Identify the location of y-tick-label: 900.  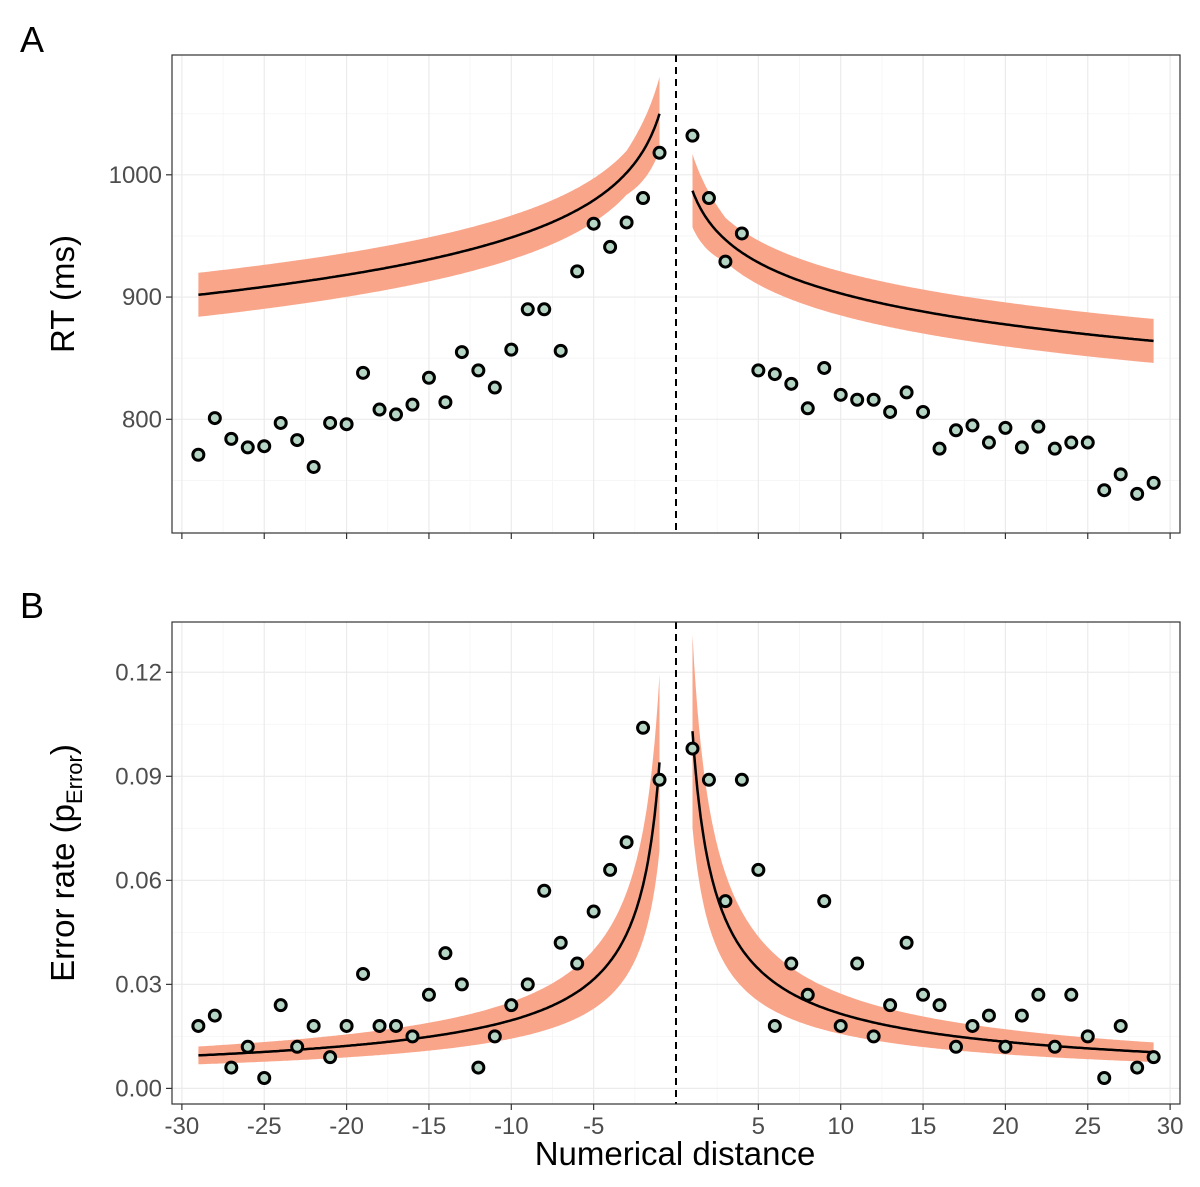
(142, 297).